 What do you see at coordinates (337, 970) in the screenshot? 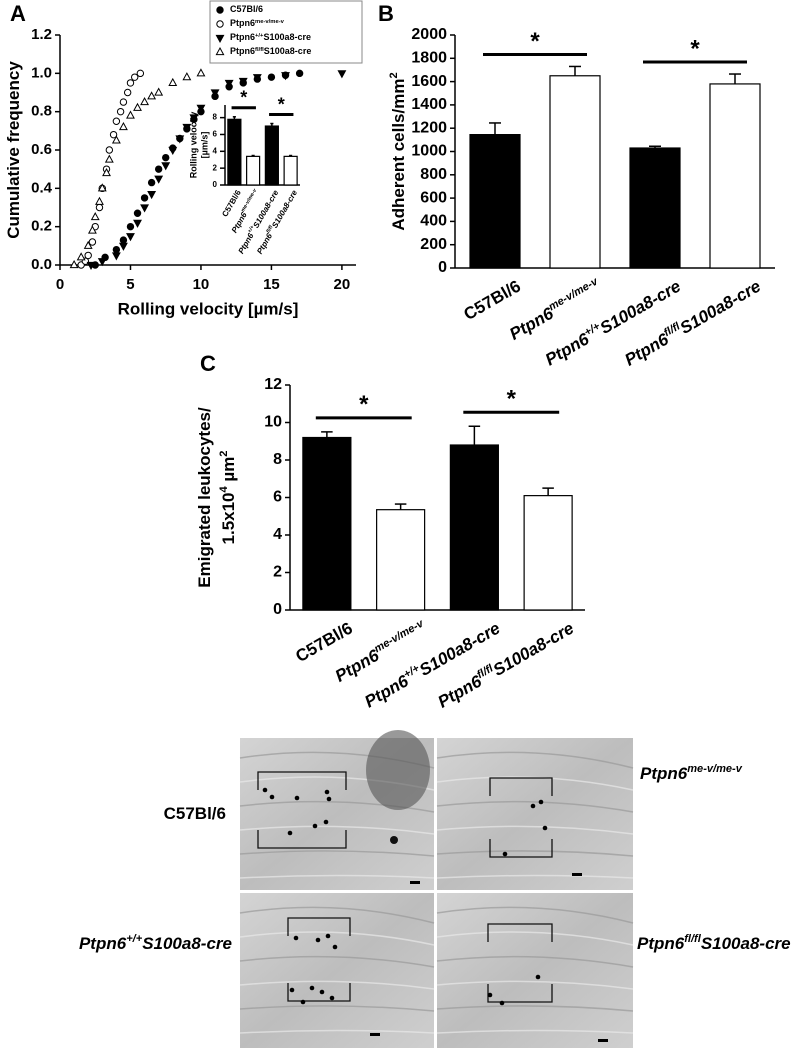
I see `micrograph` at bounding box center [337, 970].